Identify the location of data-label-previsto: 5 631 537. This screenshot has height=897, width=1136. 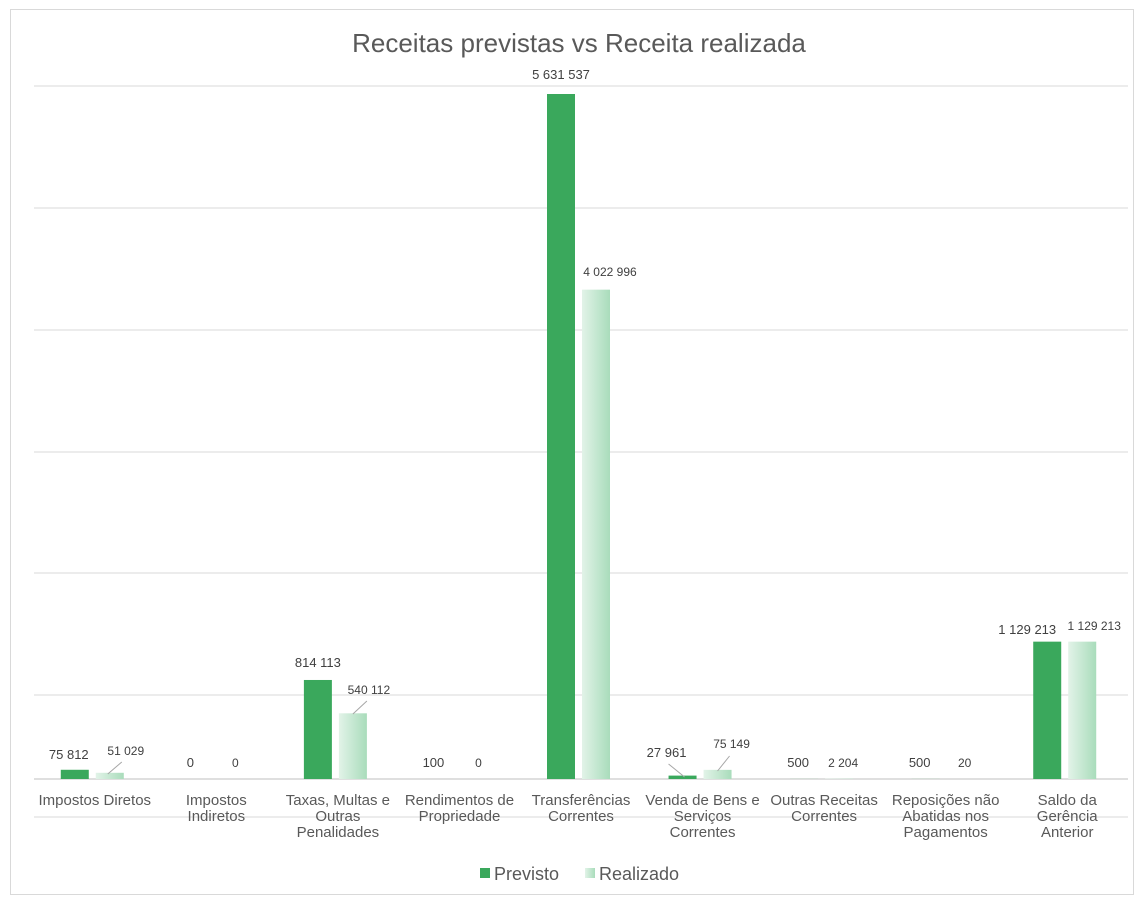
(561, 74).